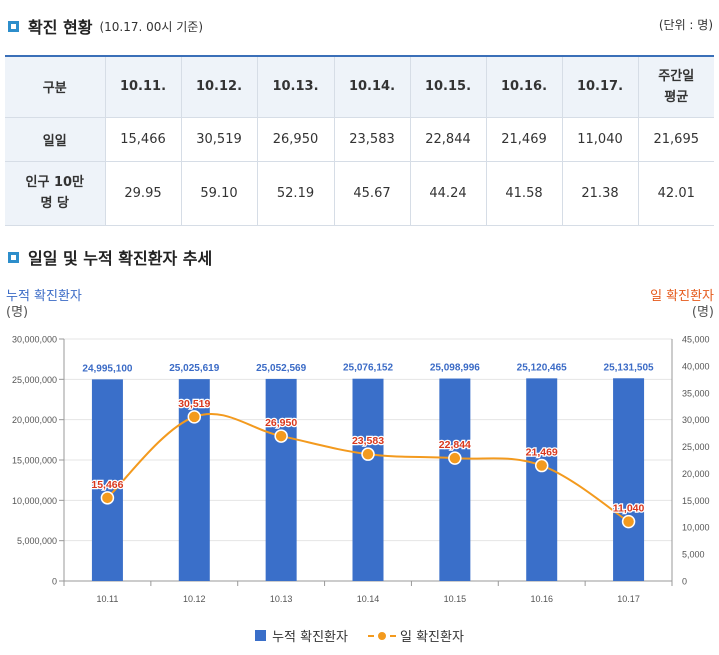 This screenshot has width=719, height=655. Describe the element at coordinates (524, 193) in the screenshot. I see `table-cell: 41.58` at that location.